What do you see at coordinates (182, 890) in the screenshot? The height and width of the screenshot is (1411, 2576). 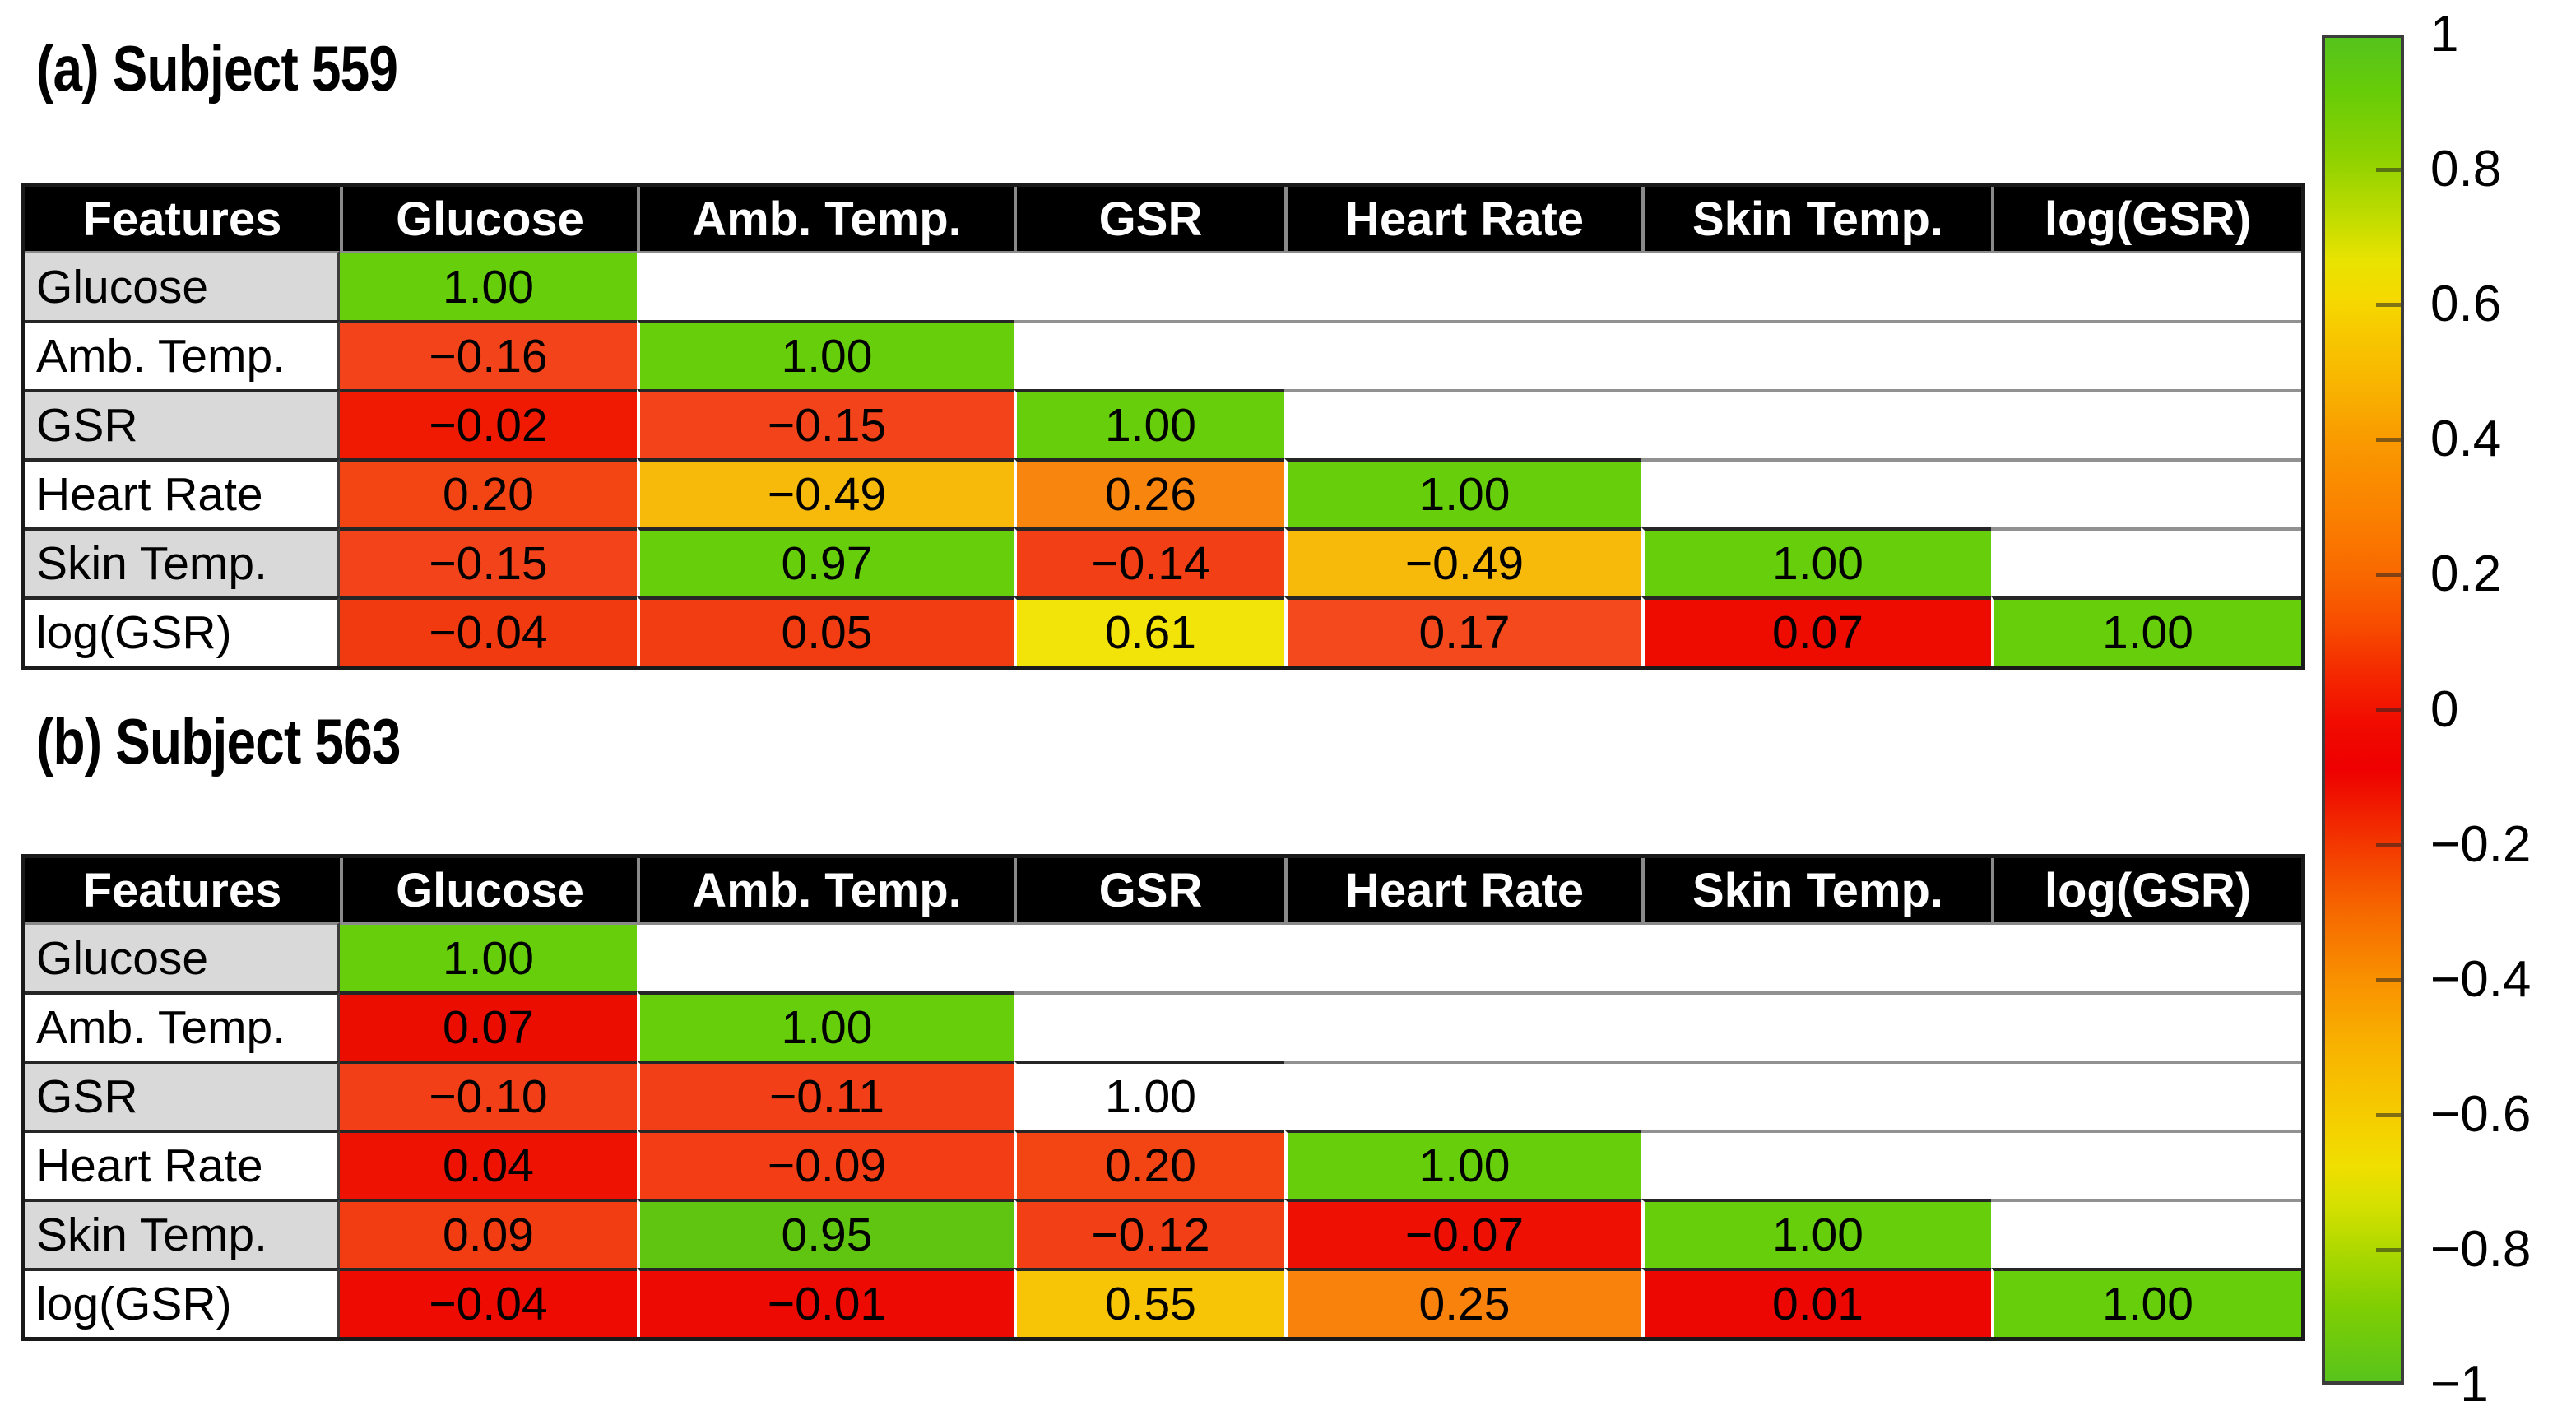 I see `features-header: Features` at bounding box center [182, 890].